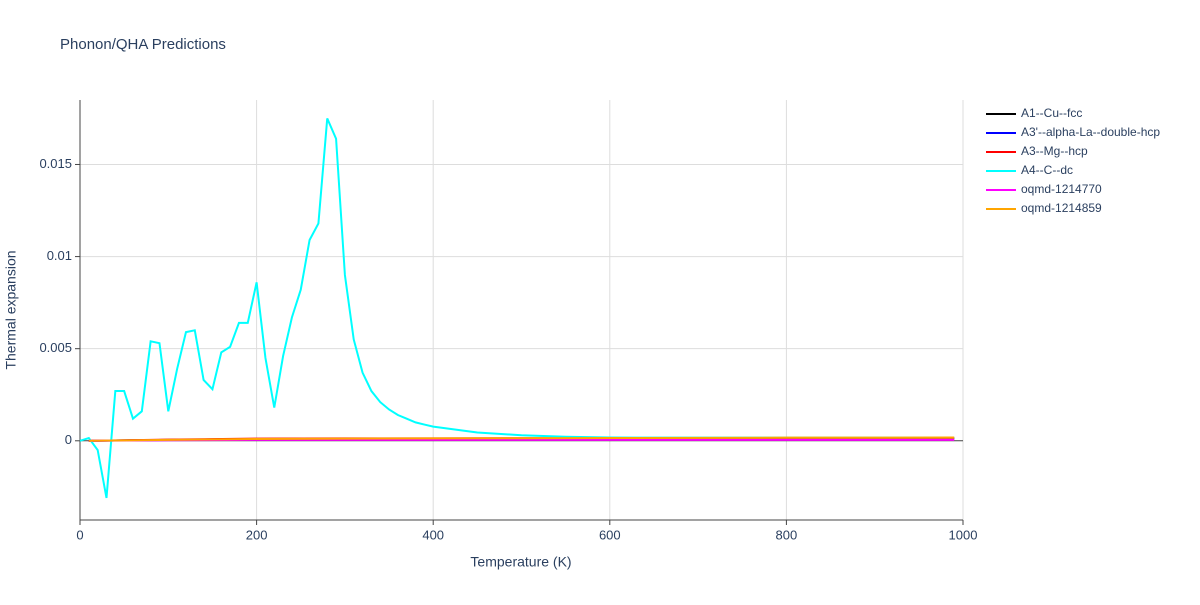  What do you see at coordinates (433, 534) in the screenshot?
I see `x-tick-label: 400` at bounding box center [433, 534].